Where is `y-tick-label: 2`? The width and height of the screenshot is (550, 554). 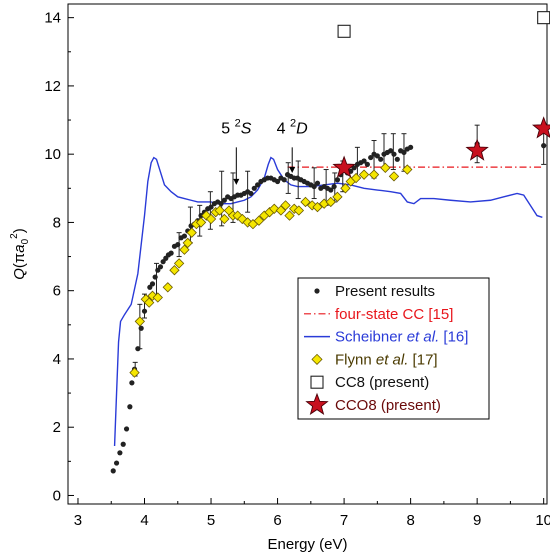 y-tick-label: 2 is located at coordinates (57, 427).